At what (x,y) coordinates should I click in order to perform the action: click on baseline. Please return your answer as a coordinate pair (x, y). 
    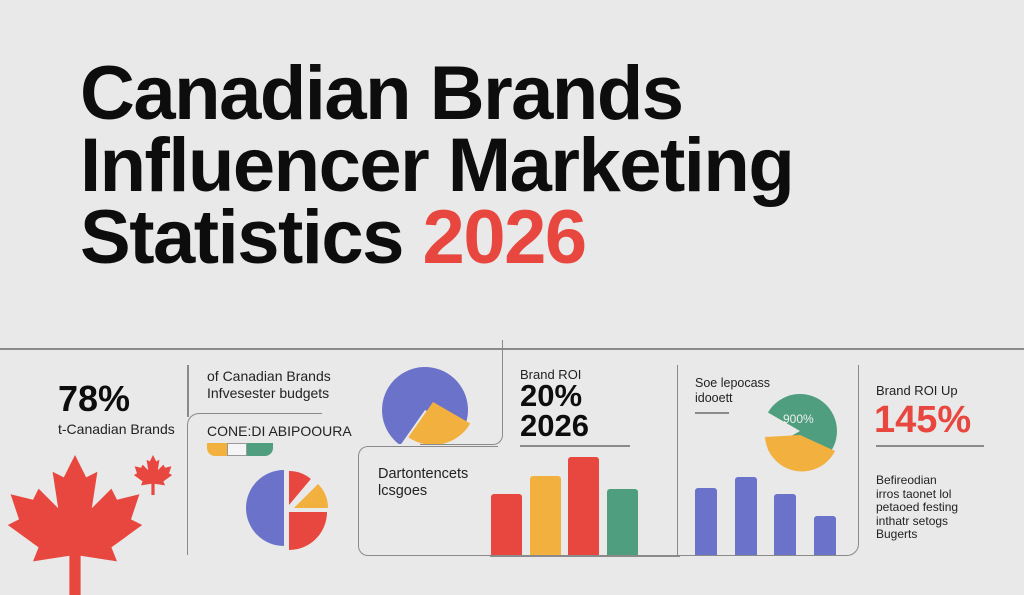
    Looking at the image, I should click on (585, 556).